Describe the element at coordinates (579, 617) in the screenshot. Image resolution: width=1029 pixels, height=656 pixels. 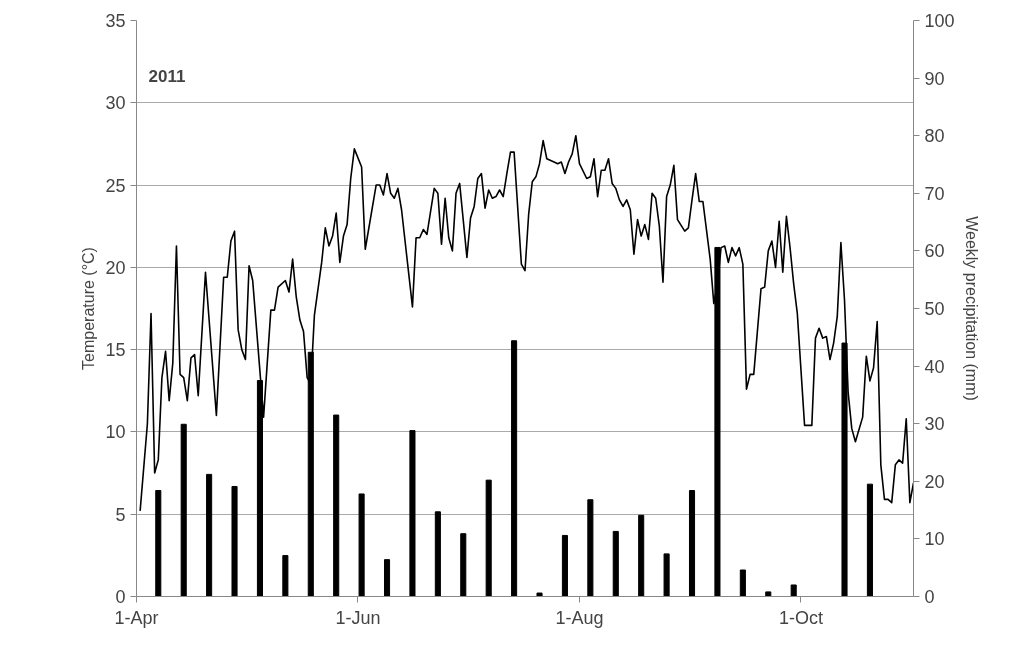
I see `x-tick-label: 1-Aug` at that location.